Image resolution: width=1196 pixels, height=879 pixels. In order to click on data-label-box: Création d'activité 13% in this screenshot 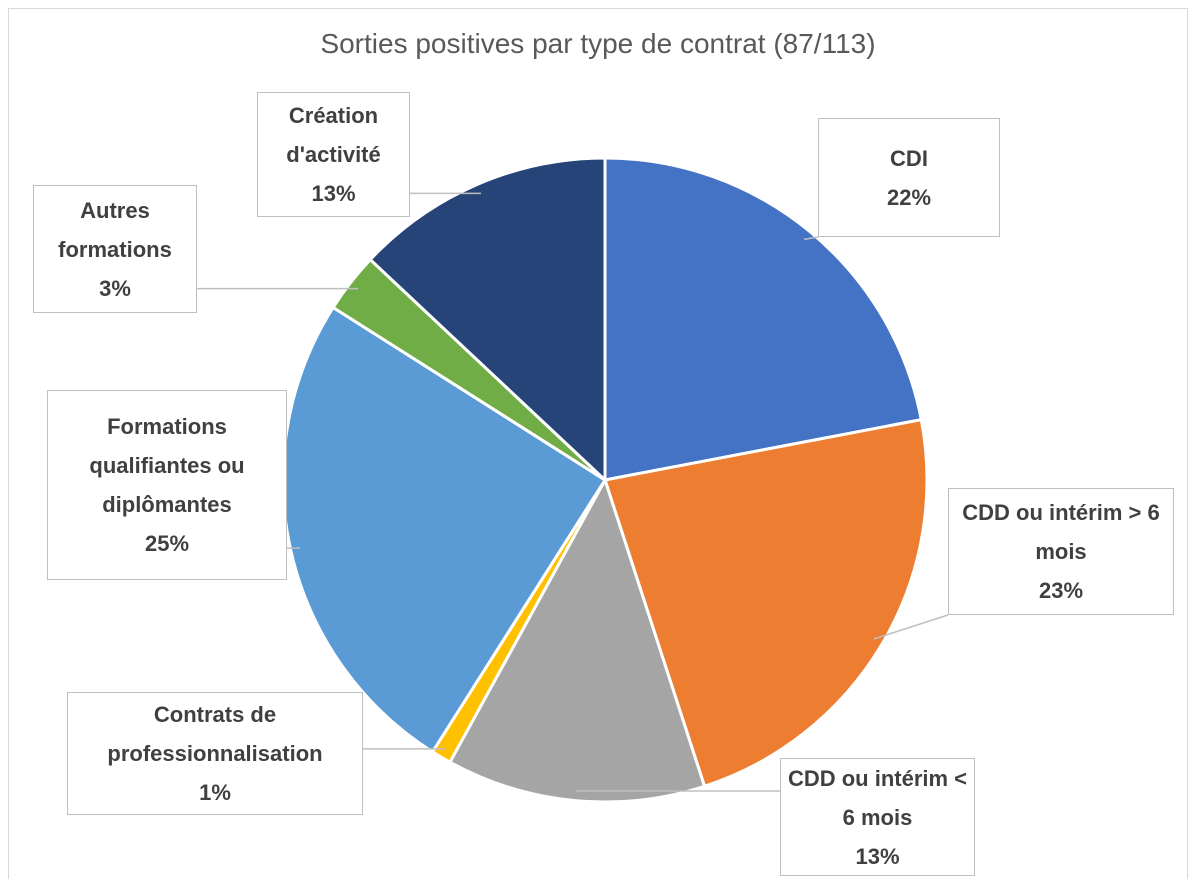, I will do `click(333, 154)`.